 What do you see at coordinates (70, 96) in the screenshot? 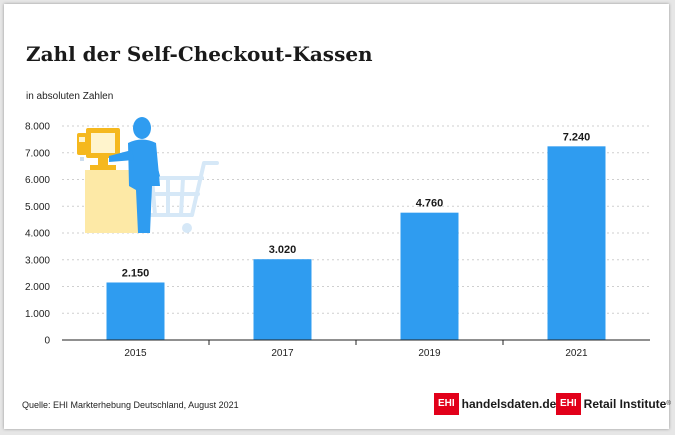
I see `chart-subtitle: in absoluten Zahlen` at bounding box center [70, 96].